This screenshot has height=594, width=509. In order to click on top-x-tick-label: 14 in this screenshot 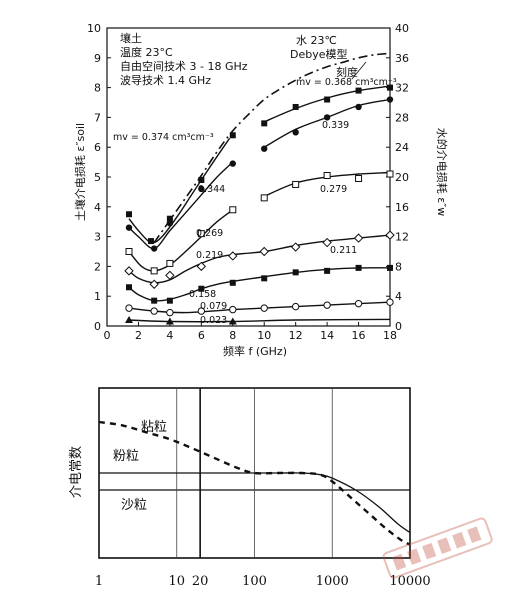, I will do `click(327, 335)`.